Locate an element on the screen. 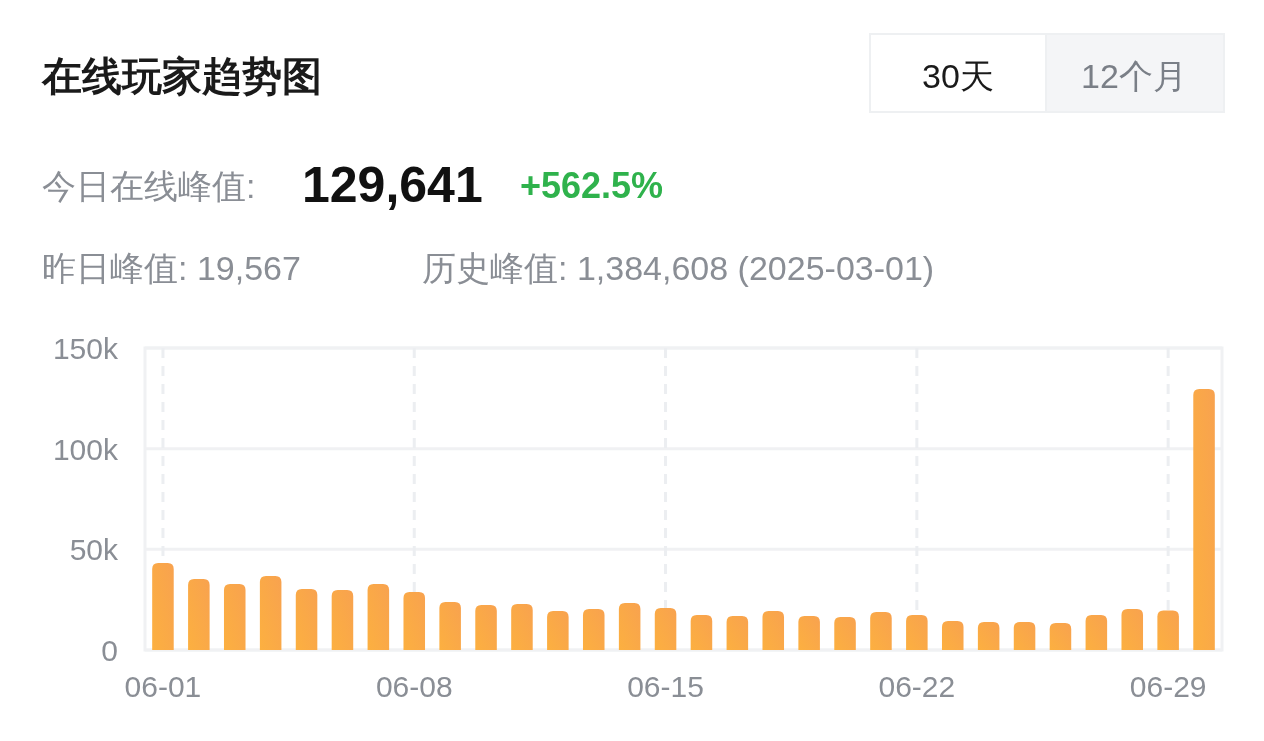 This screenshot has width=1264, height=741. x-tick-label: 06-22 is located at coordinates (917, 686).